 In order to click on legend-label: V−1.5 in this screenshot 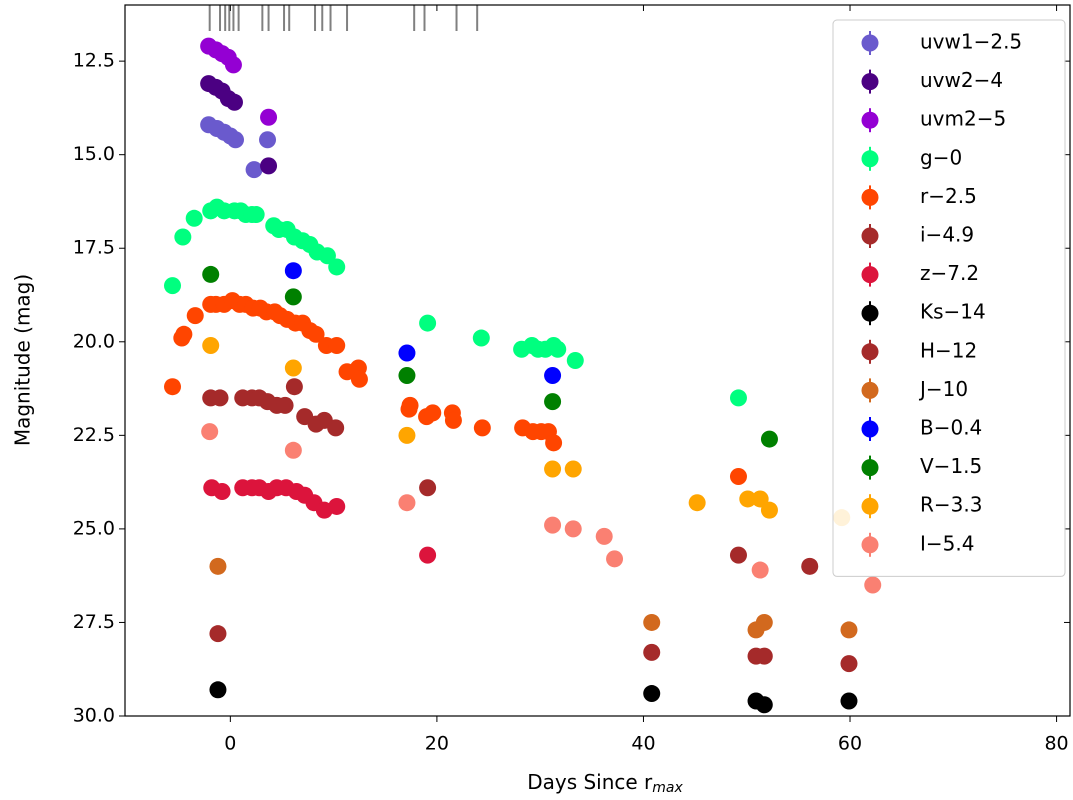, I will do `click(951, 466)`.